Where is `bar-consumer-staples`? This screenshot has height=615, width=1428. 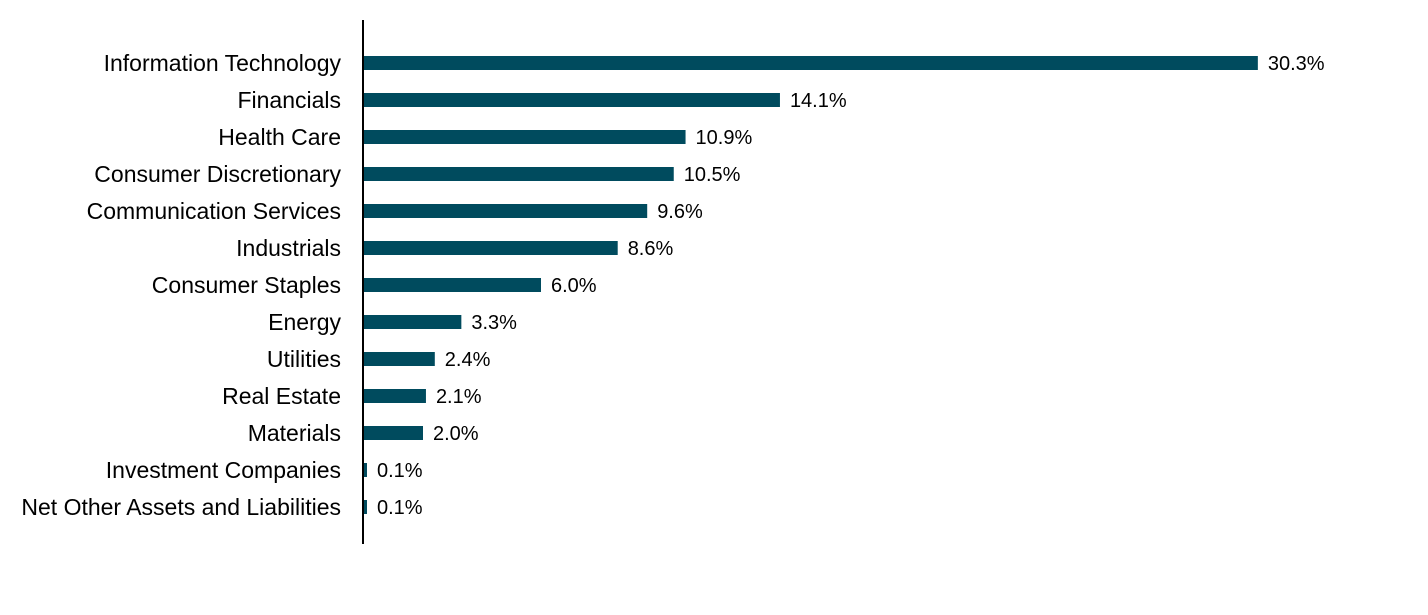
bar-consumer-staples is located at coordinates (452, 285).